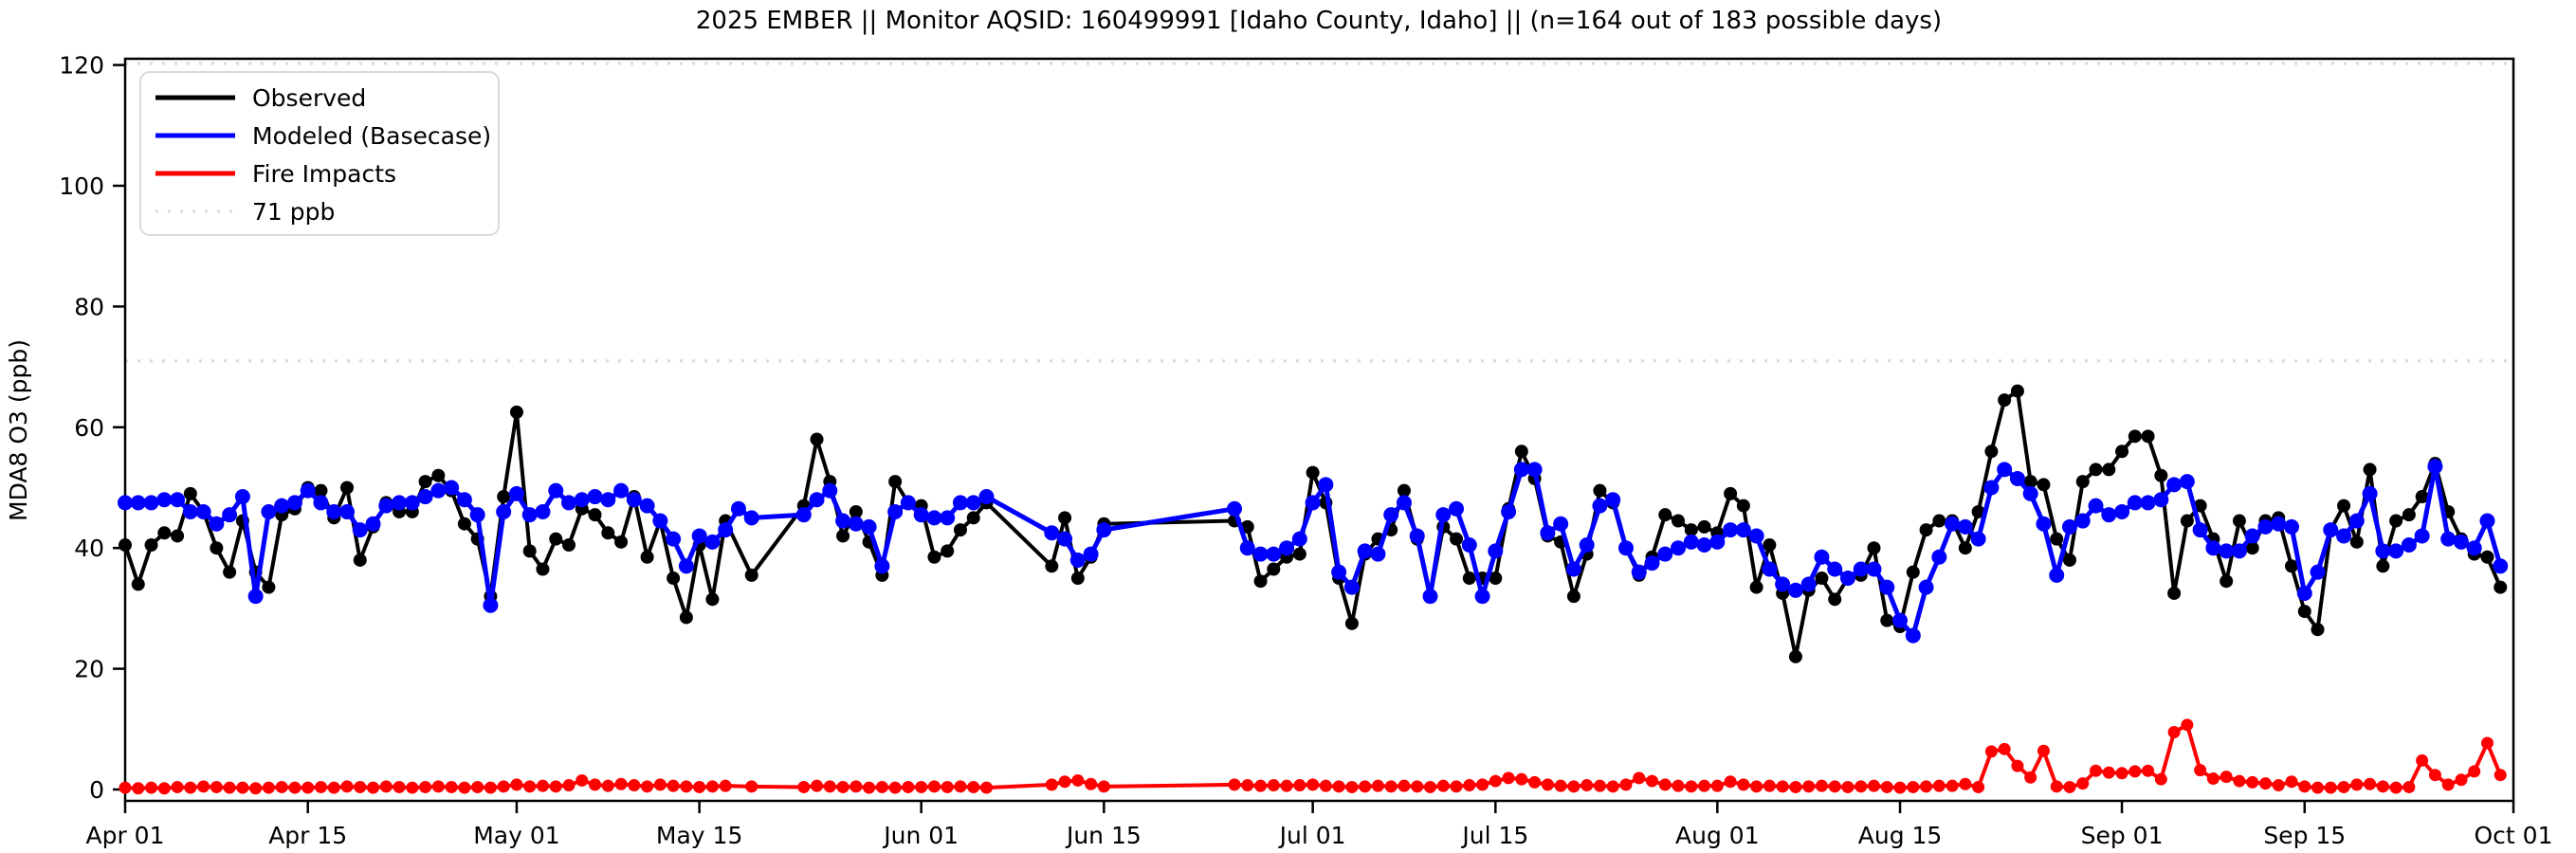  What do you see at coordinates (96, 790) in the screenshot?
I see `y-tick-label: 0` at bounding box center [96, 790].